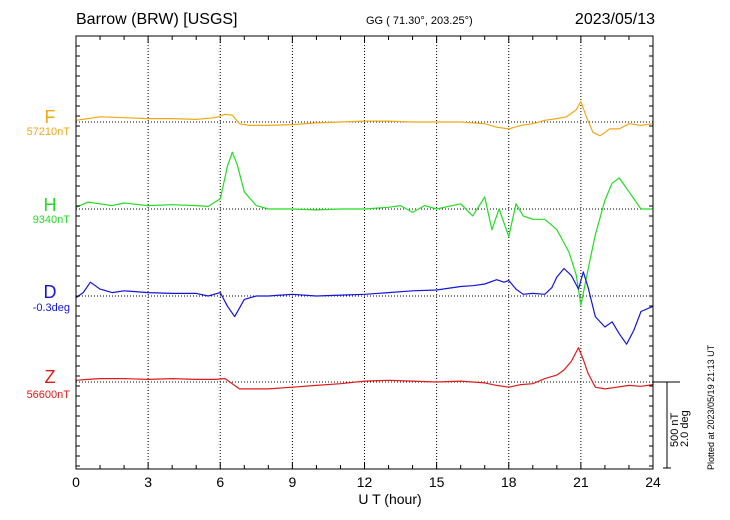 The image size is (730, 520). What do you see at coordinates (364, 368) in the screenshot?
I see `series-z-line` at bounding box center [364, 368].